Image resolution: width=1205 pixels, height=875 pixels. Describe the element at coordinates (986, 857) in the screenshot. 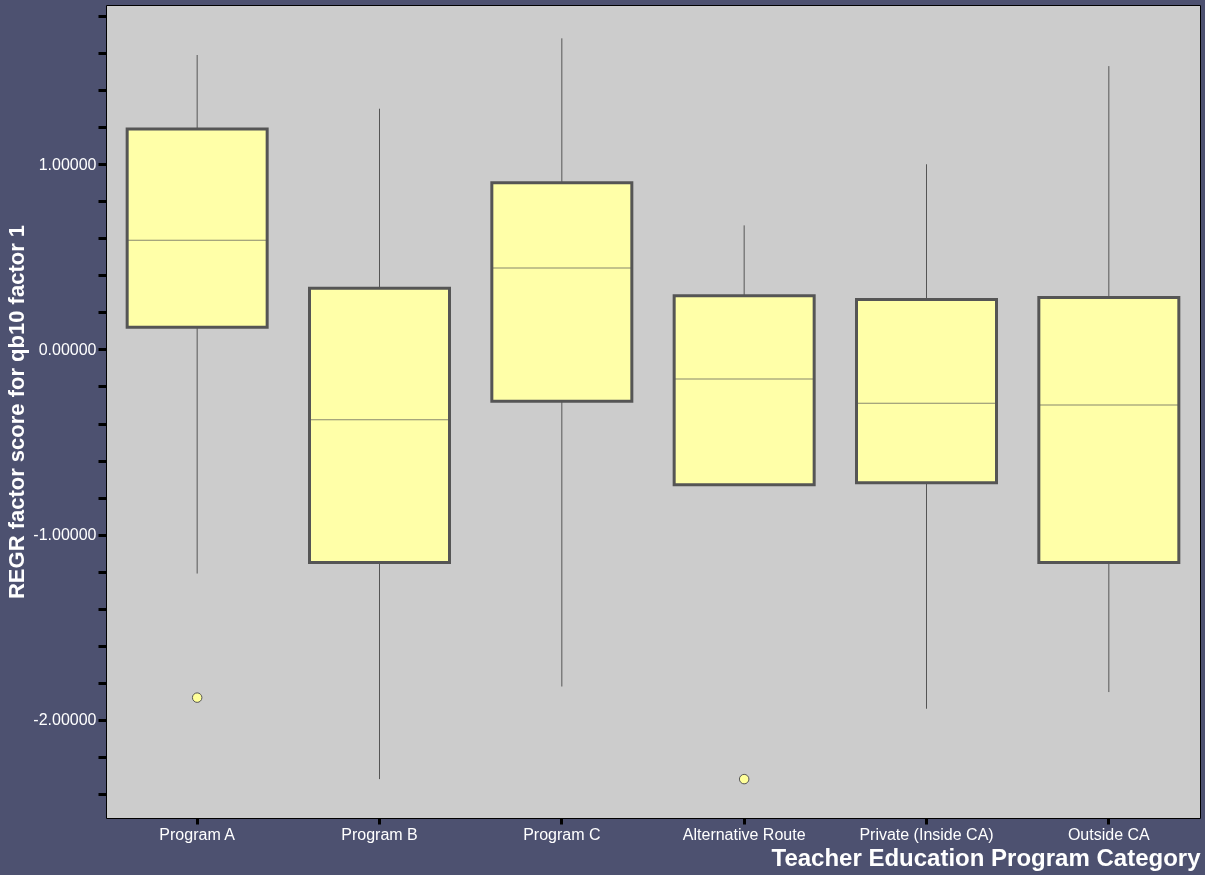

I see `x-axis-title: Teacher Education Program Category` at that location.